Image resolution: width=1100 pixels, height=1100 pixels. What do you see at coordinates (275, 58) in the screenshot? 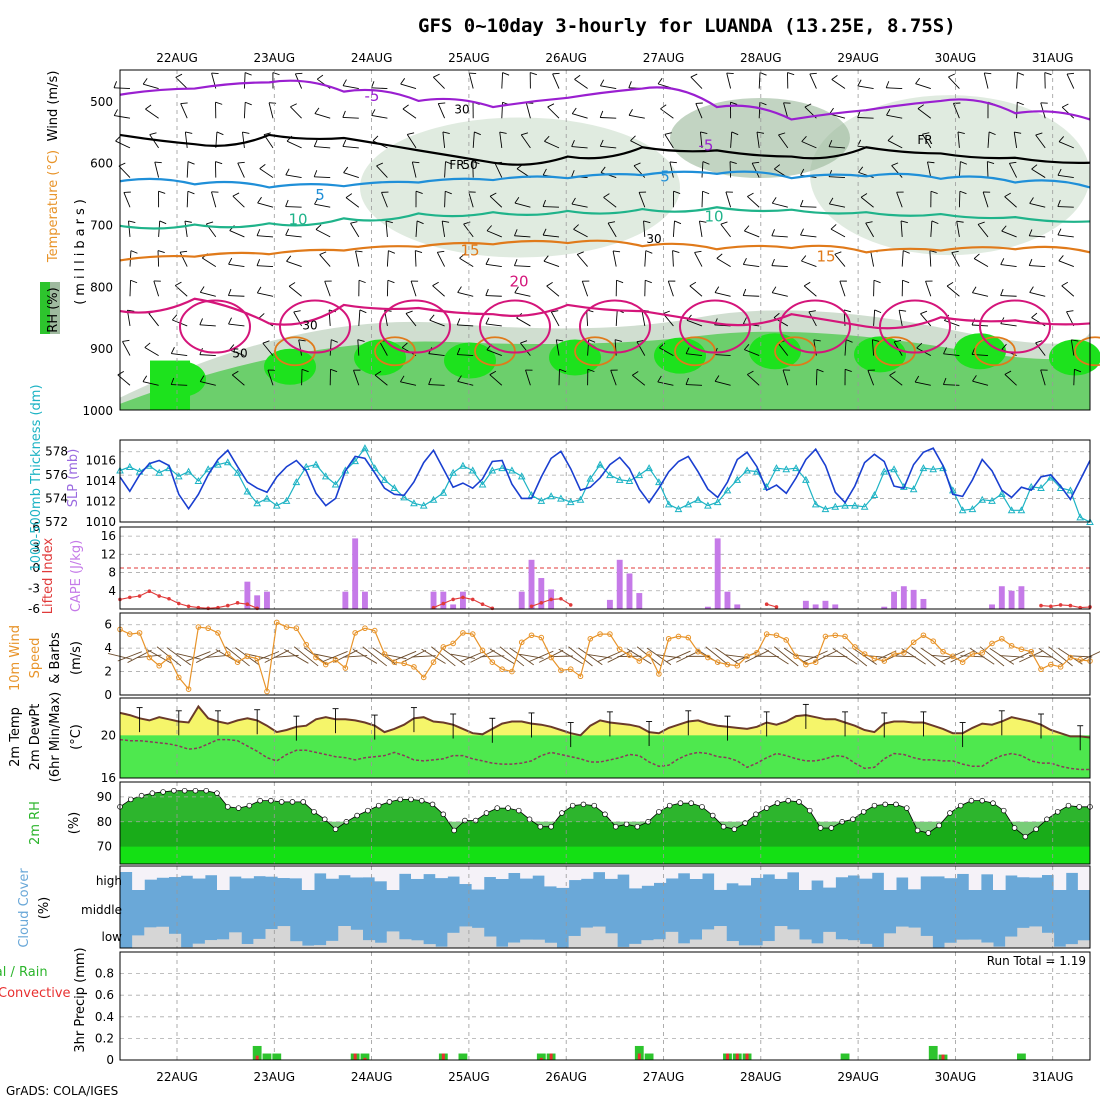
I see `date-label-top: 23AUG` at bounding box center [275, 58].